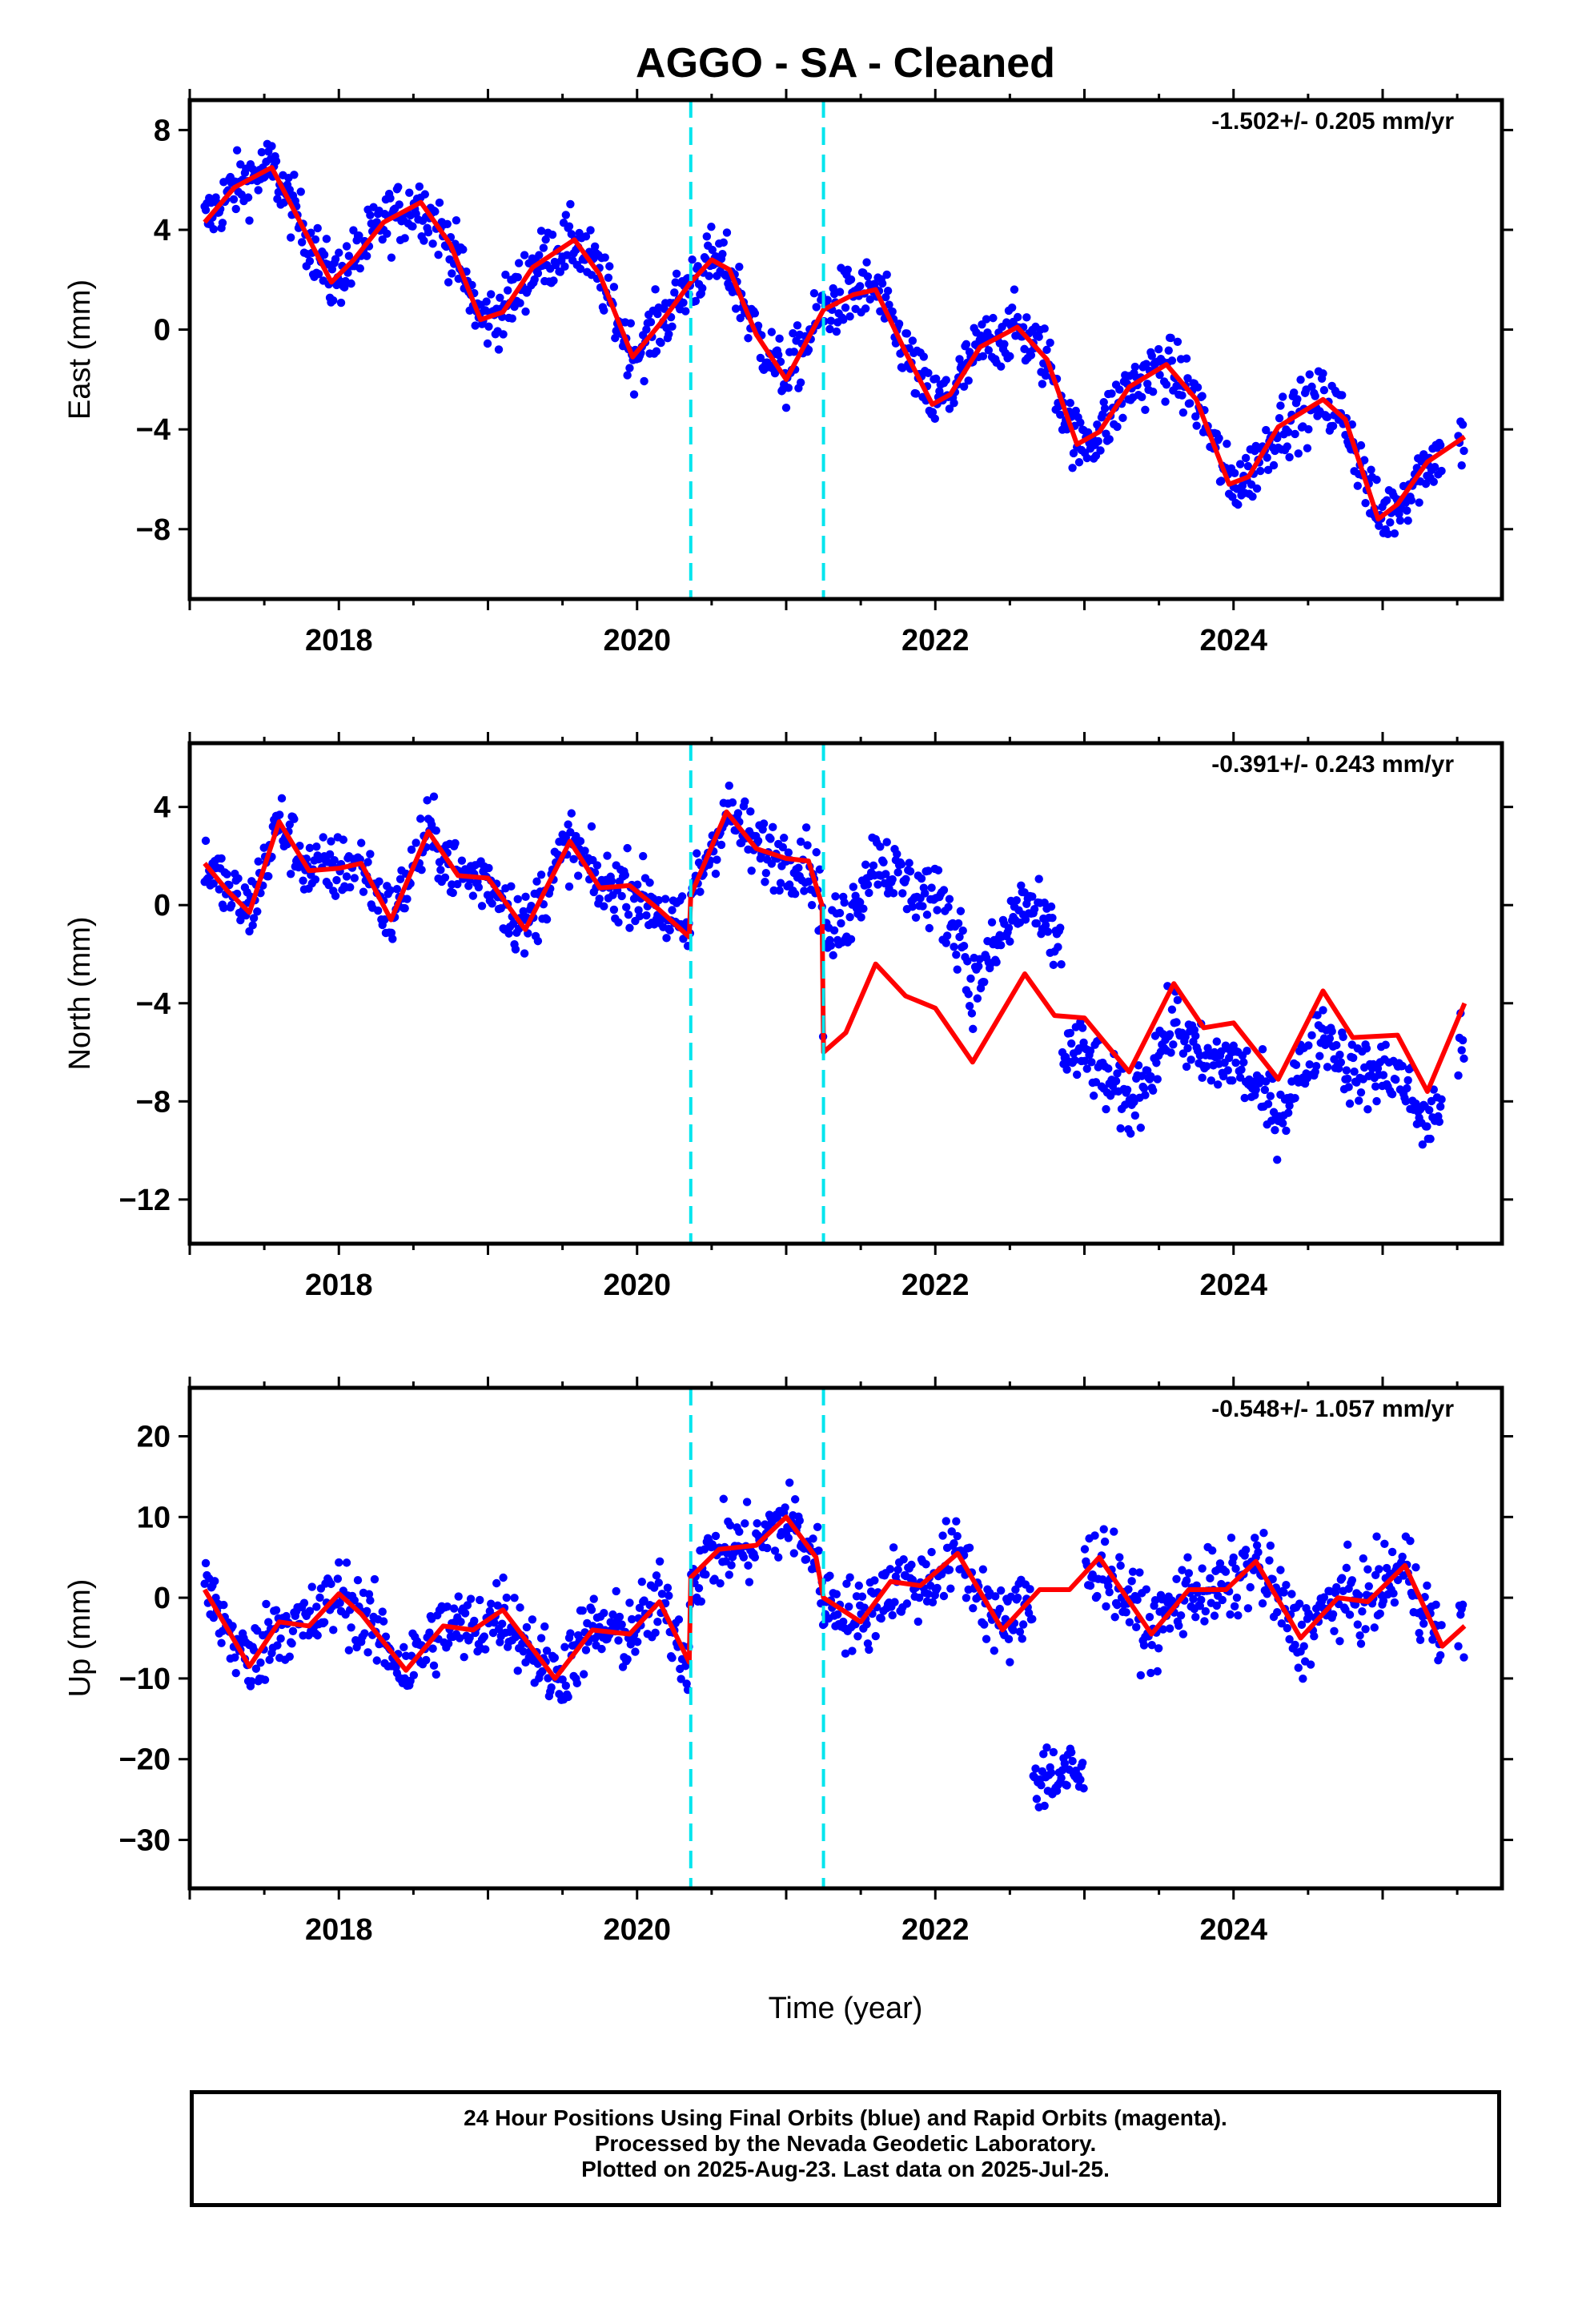 The height and width of the screenshot is (2324, 1582). What do you see at coordinates (1332, 1409) in the screenshot?
I see `rate-label: -0.548+/- 1.057 mm/yr` at bounding box center [1332, 1409].